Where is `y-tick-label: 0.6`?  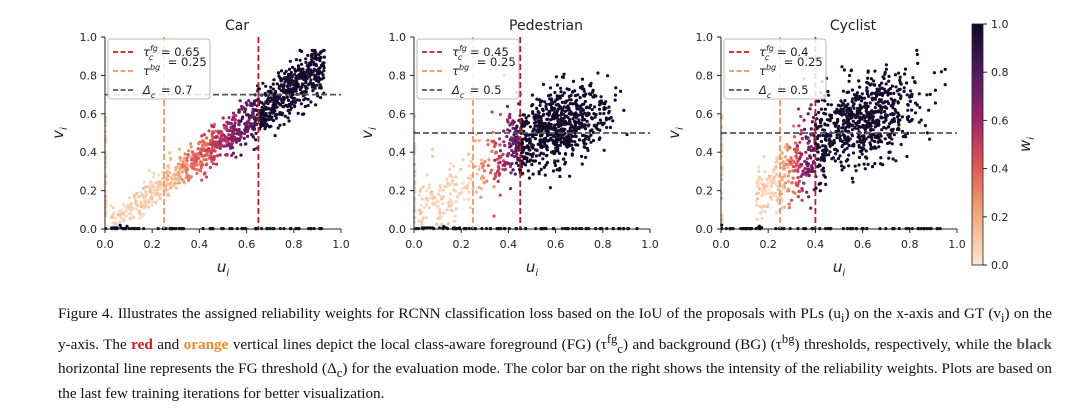
y-tick-label: 0.6 is located at coordinates (705, 114).